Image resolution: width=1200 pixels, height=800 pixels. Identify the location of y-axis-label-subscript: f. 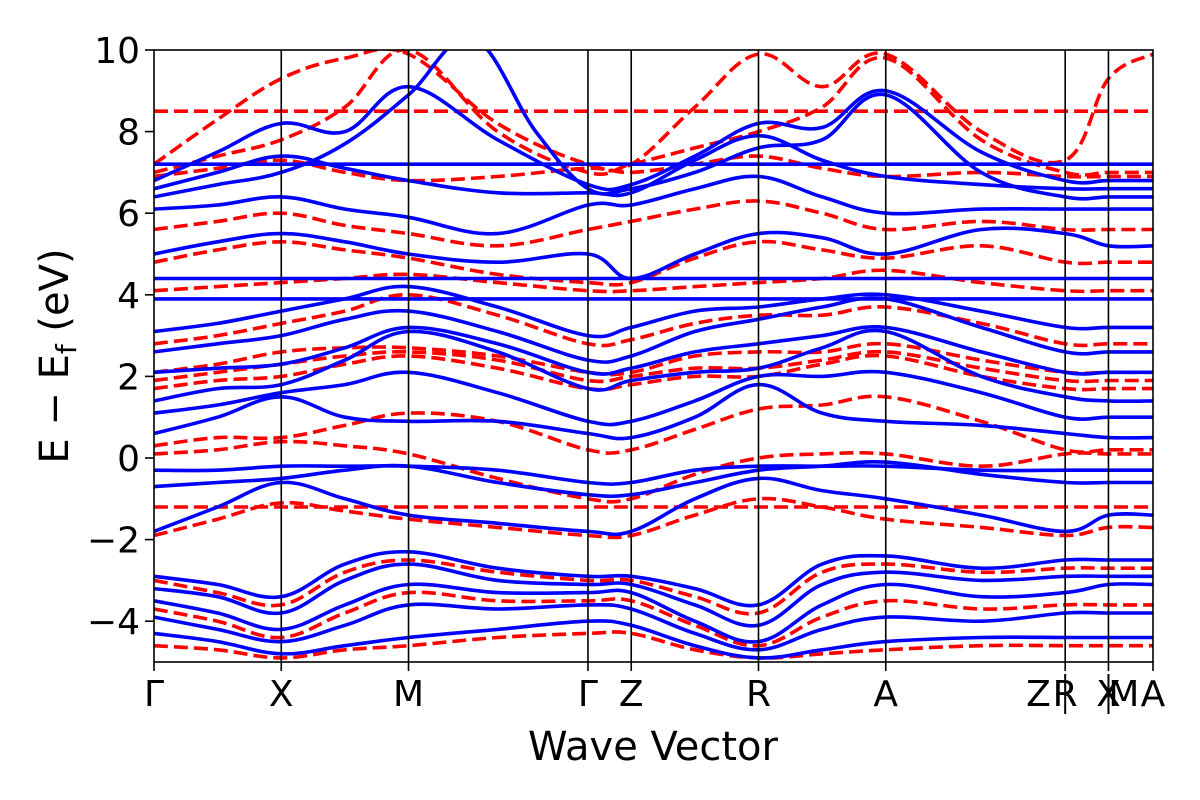
(66, 348).